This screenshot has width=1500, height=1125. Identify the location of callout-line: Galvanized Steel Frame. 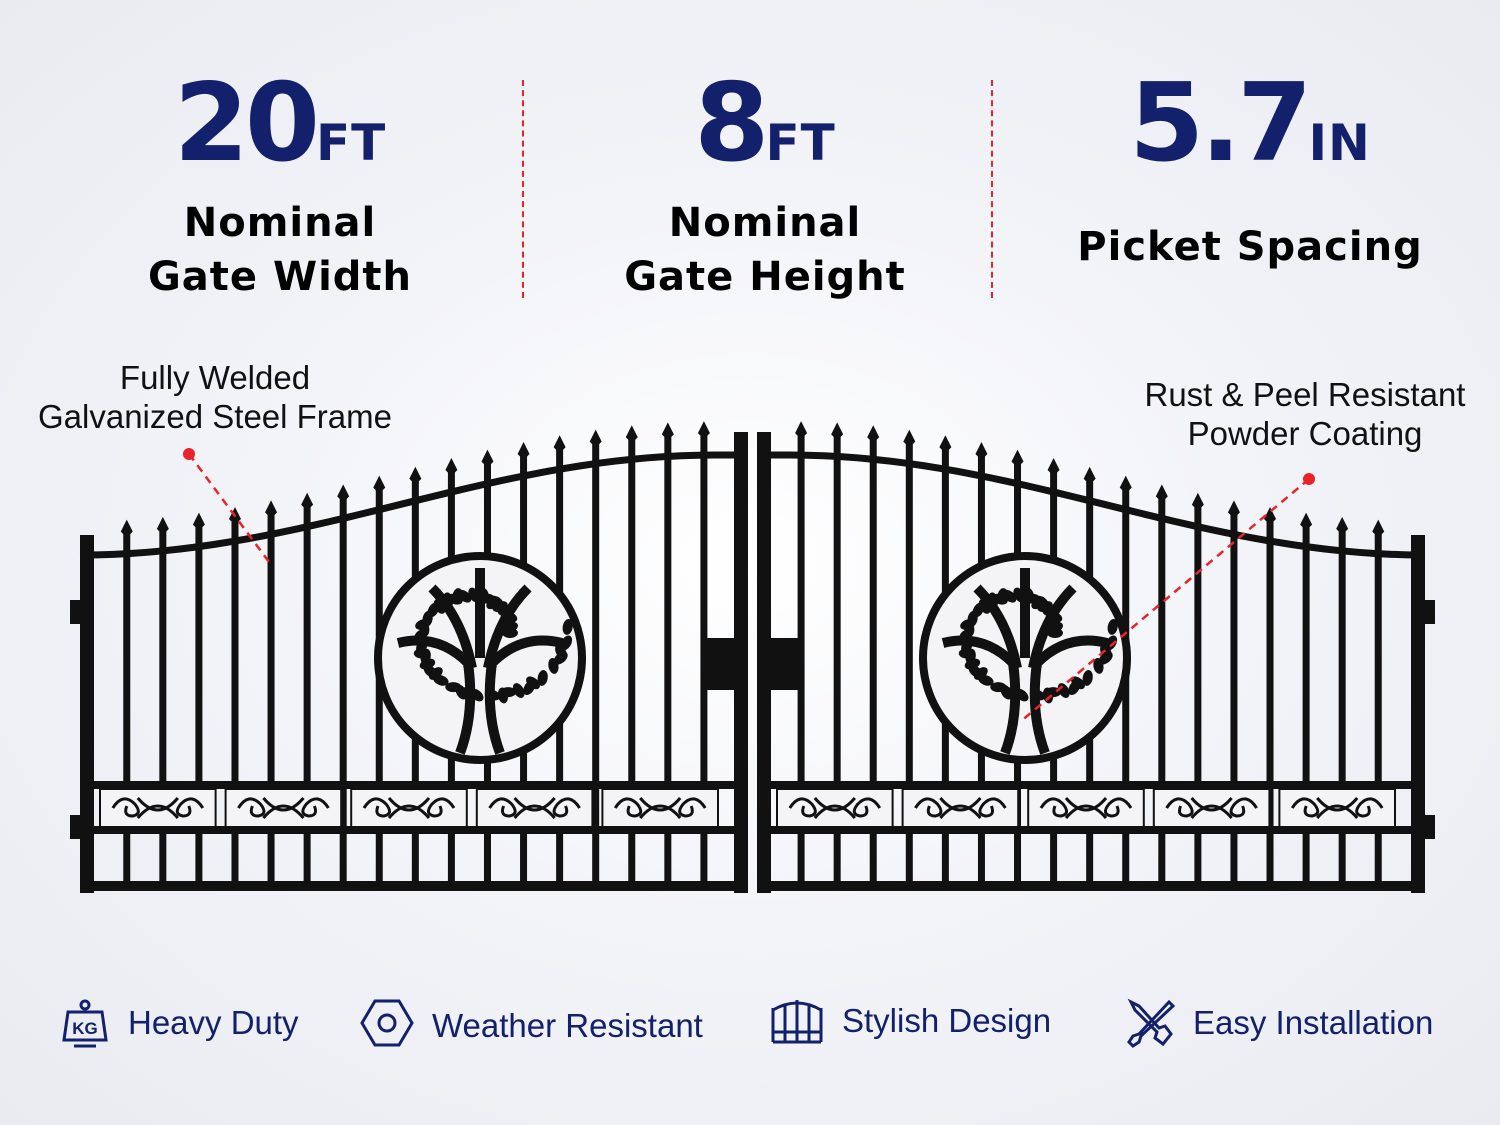
(215, 416).